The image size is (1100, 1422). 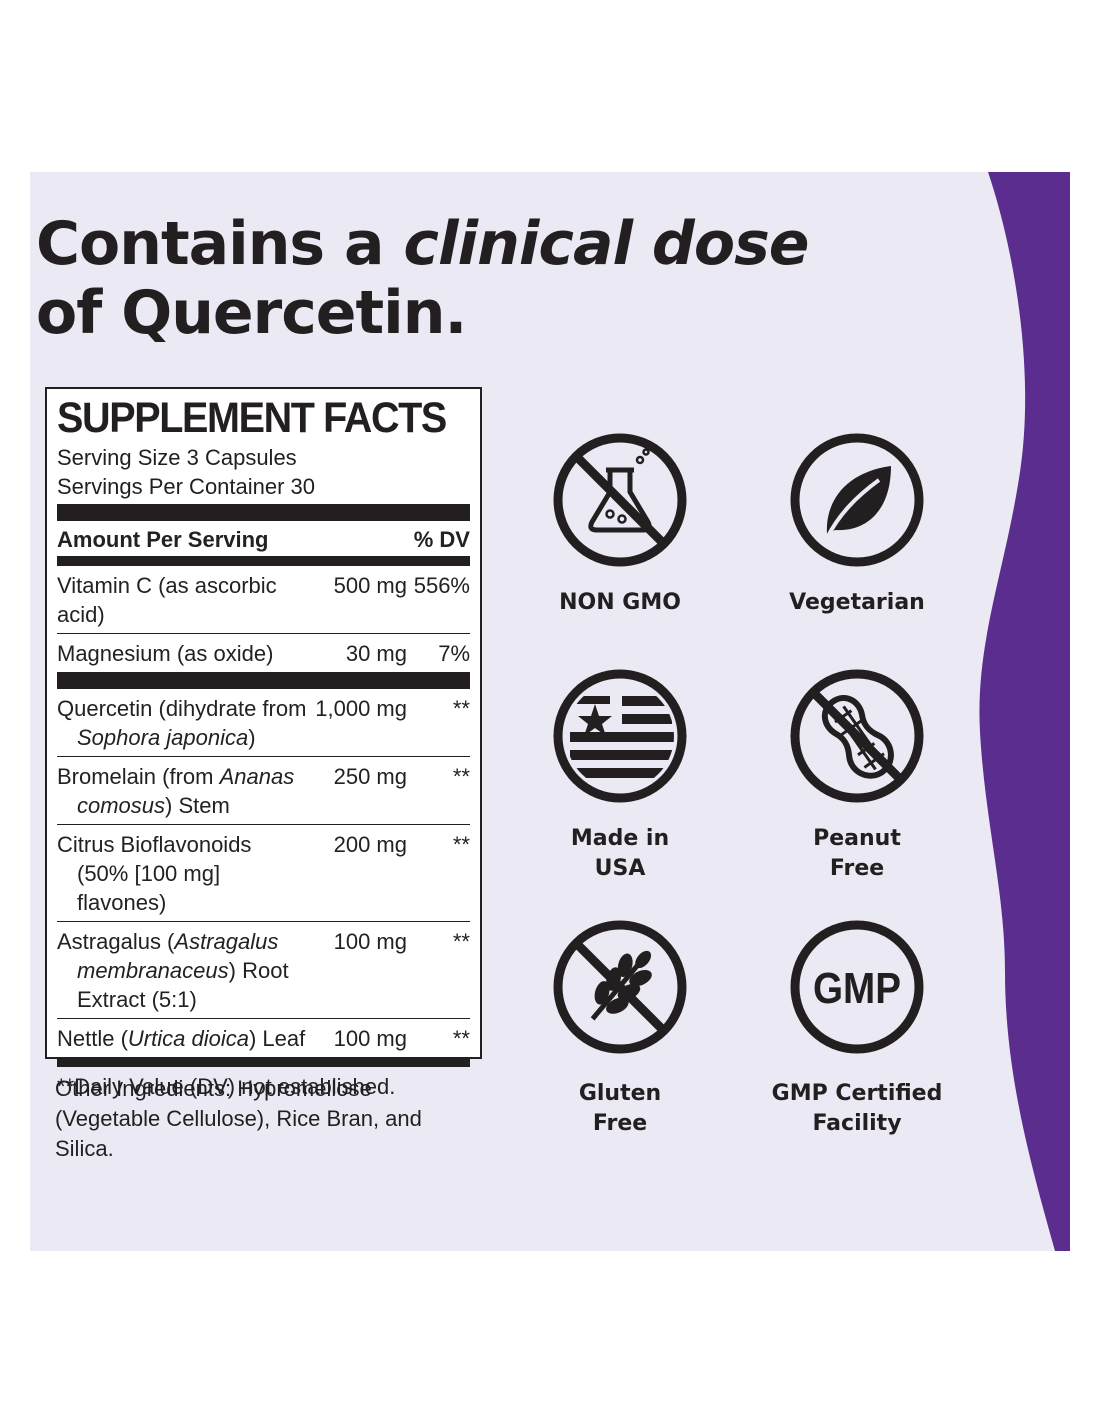 I want to click on no-gmo-flask-icon, so click(x=620, y=500).